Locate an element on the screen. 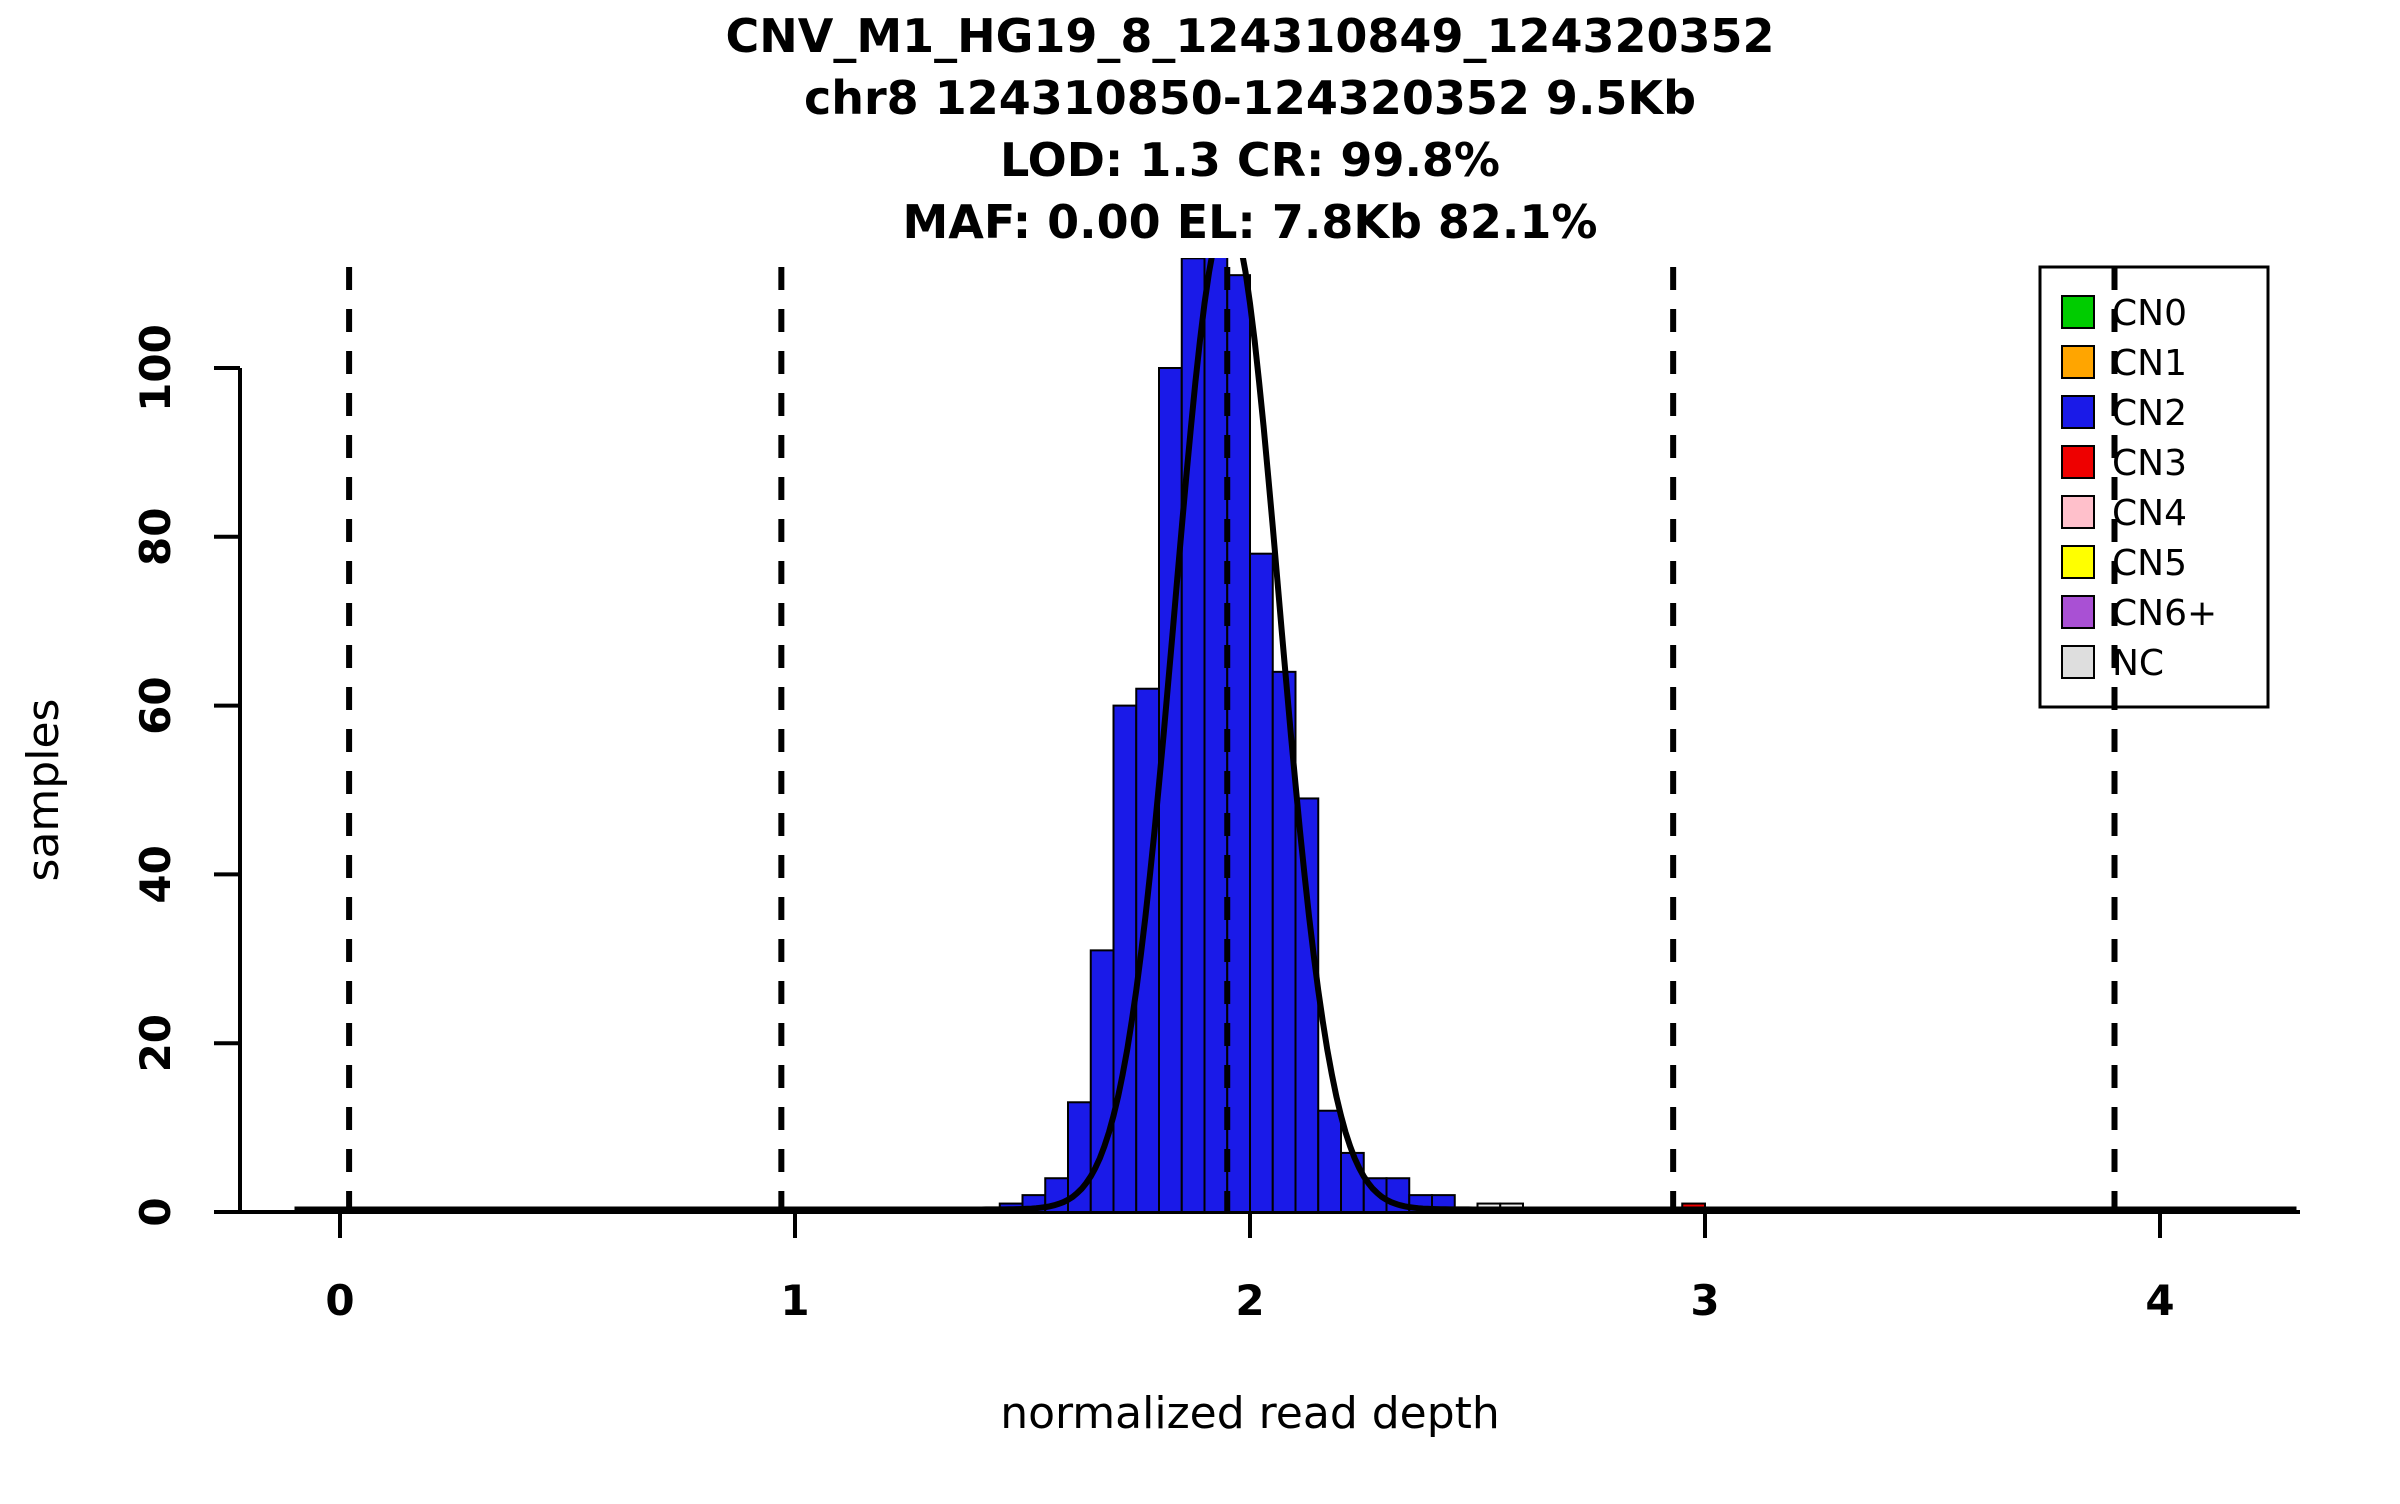 This screenshot has height=1504, width=2400. legend-label-CN3: CN3 is located at coordinates (2149, 463).